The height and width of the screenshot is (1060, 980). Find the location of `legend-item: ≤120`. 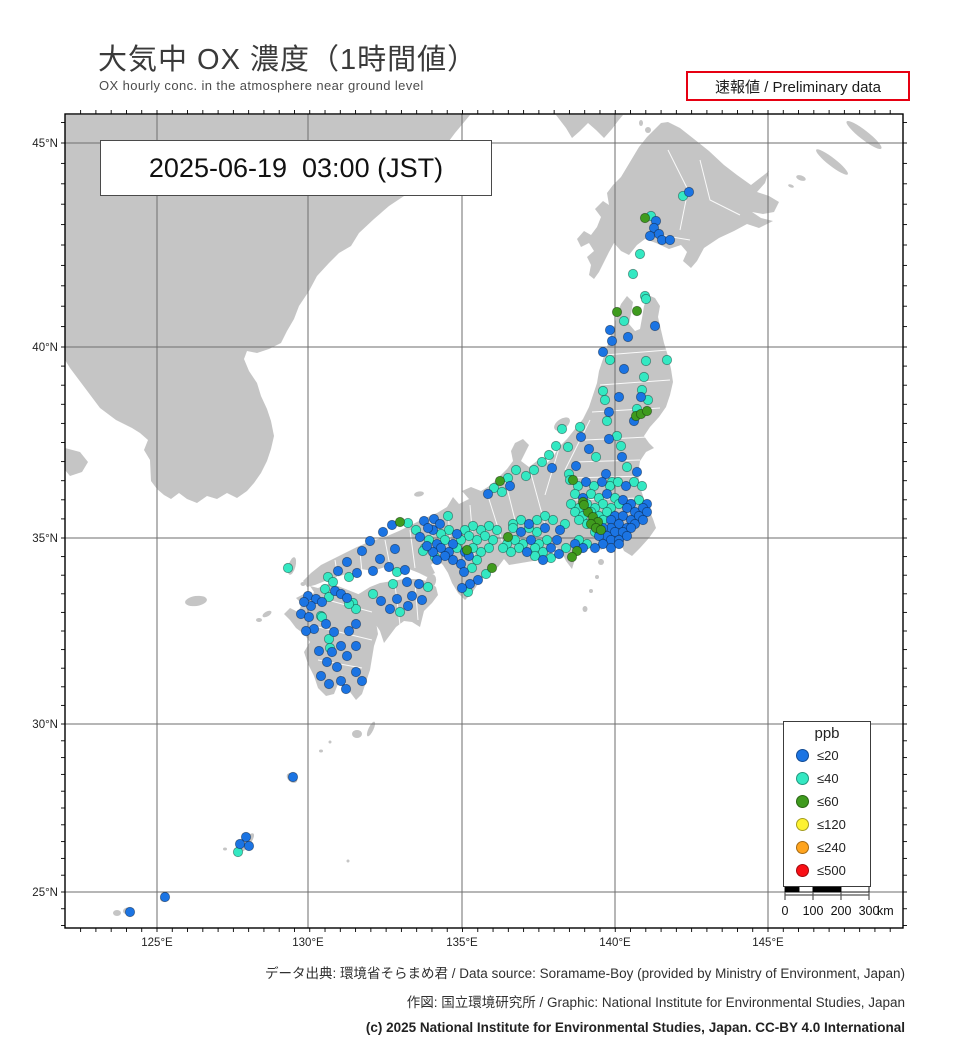

legend-item: ≤120 is located at coordinates (827, 824).